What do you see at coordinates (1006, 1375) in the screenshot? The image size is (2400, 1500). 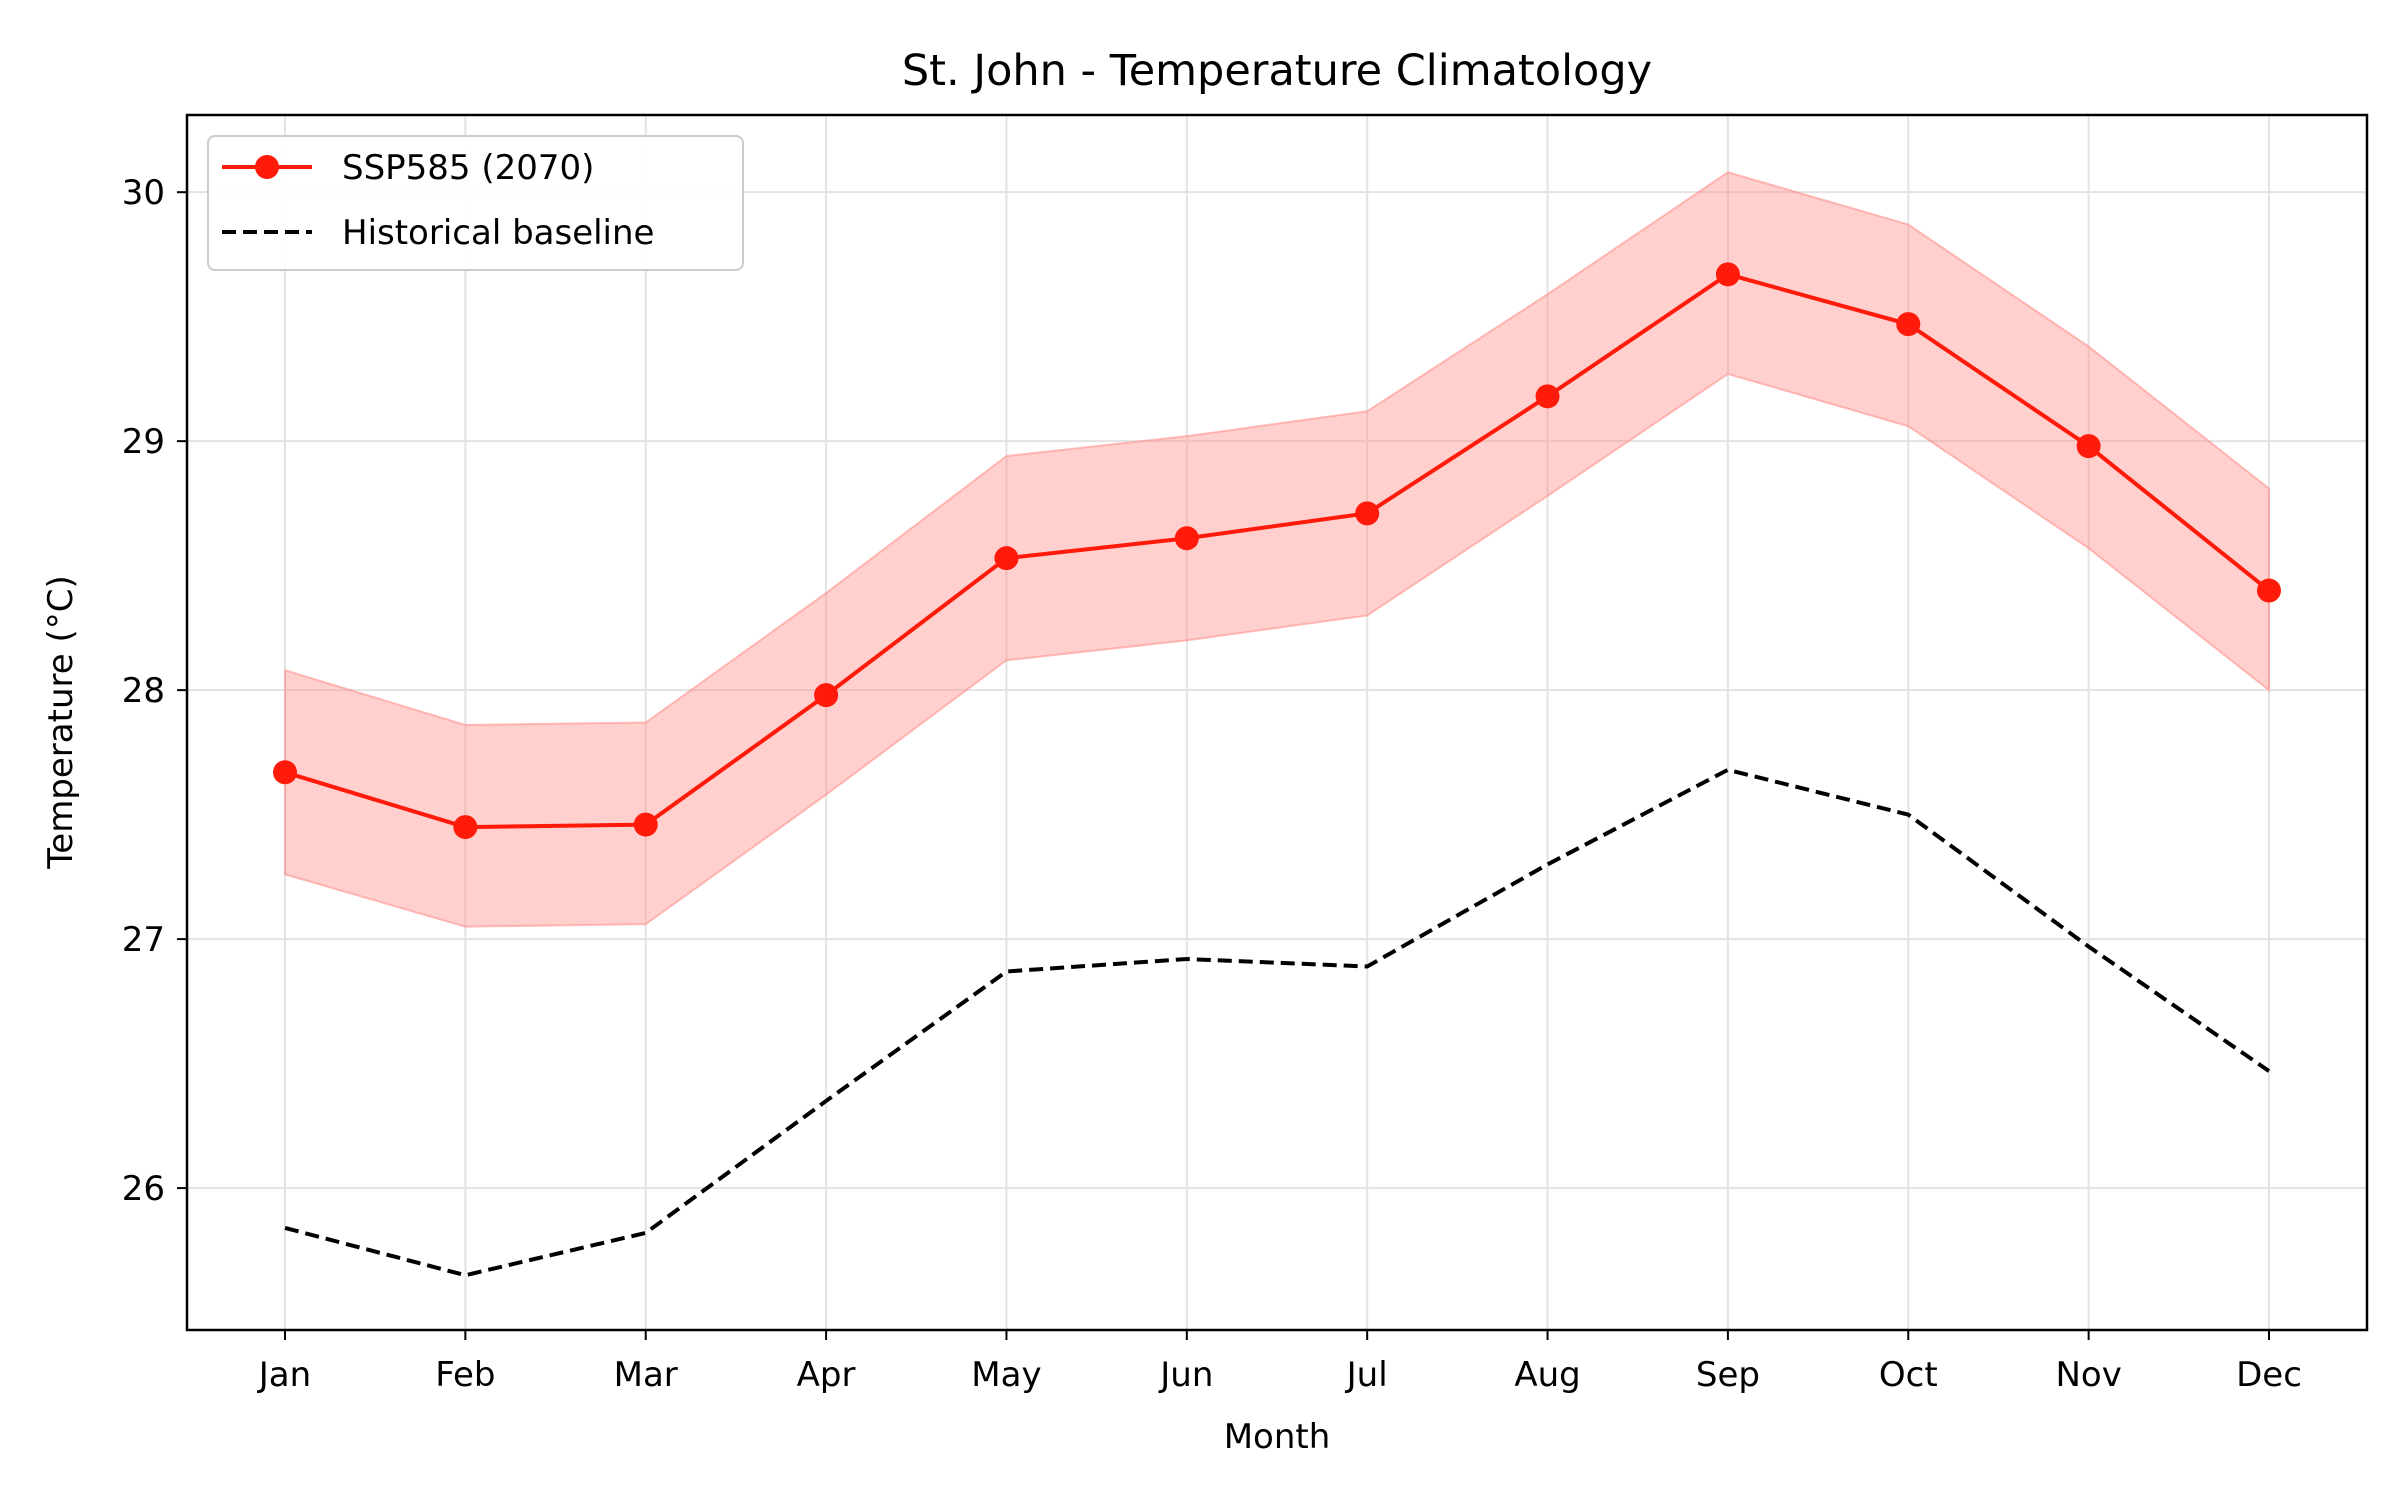 I see `x-tick-label: May` at bounding box center [1006, 1375].